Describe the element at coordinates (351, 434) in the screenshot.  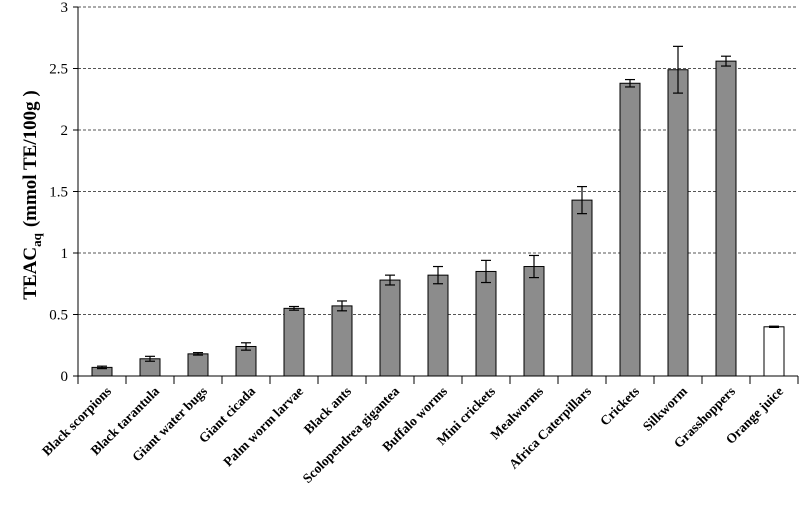
I see `x-category-label: Scolopendrea gigantea` at that location.